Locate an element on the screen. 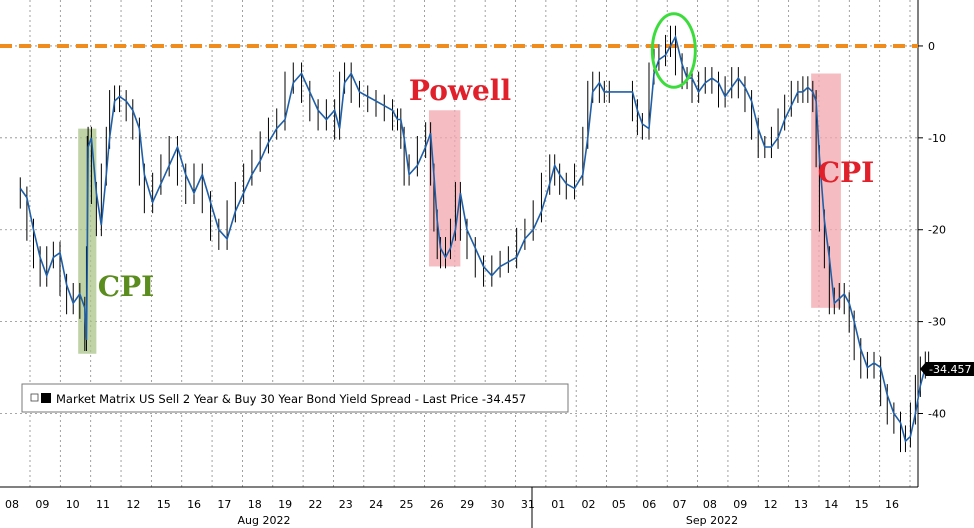  x-tick-label: 01 is located at coordinates (558, 504).